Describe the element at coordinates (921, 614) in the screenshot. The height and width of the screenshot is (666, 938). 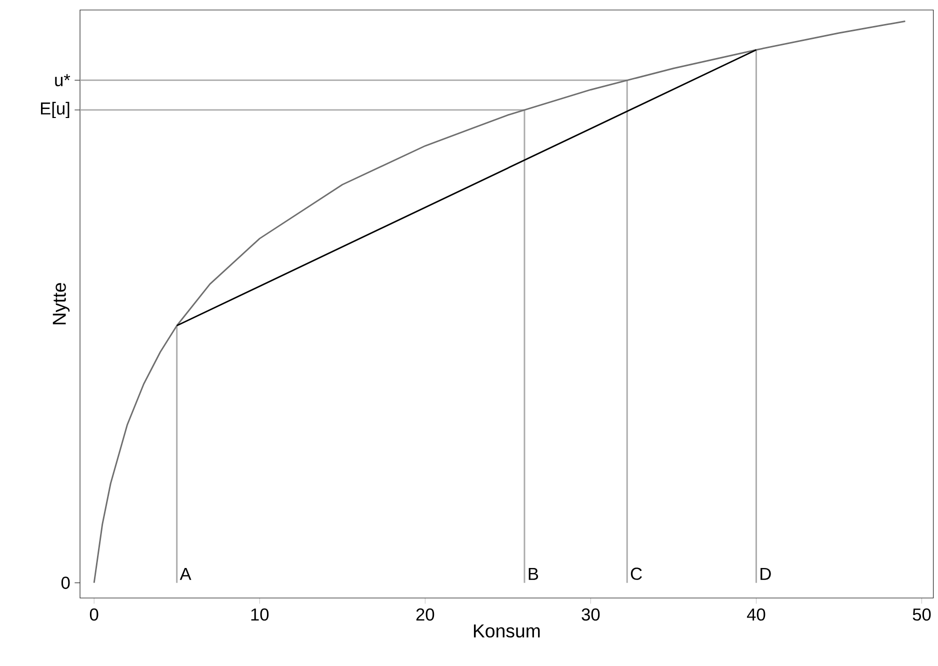
I see `x-tick-label: 50` at that location.